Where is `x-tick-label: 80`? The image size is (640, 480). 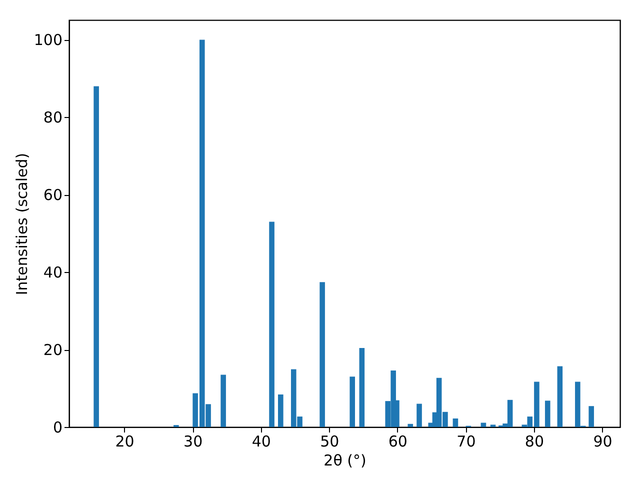
x-tick-label: 80 is located at coordinates (534, 441).